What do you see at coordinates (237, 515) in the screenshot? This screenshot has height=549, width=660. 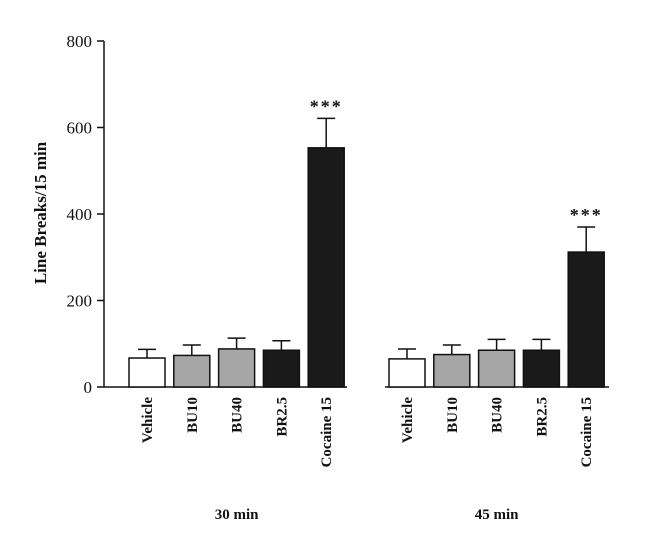 I see `group-label: 30 min` at bounding box center [237, 515].